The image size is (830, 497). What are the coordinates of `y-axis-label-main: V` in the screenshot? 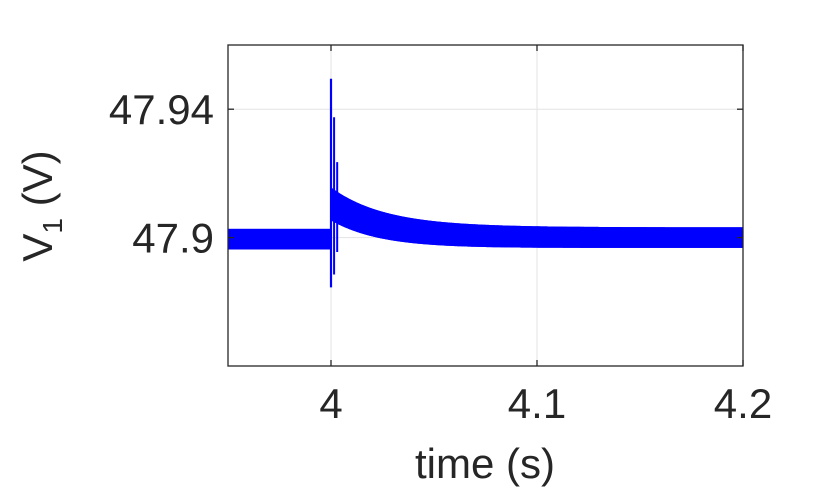 It's located at (37, 248).